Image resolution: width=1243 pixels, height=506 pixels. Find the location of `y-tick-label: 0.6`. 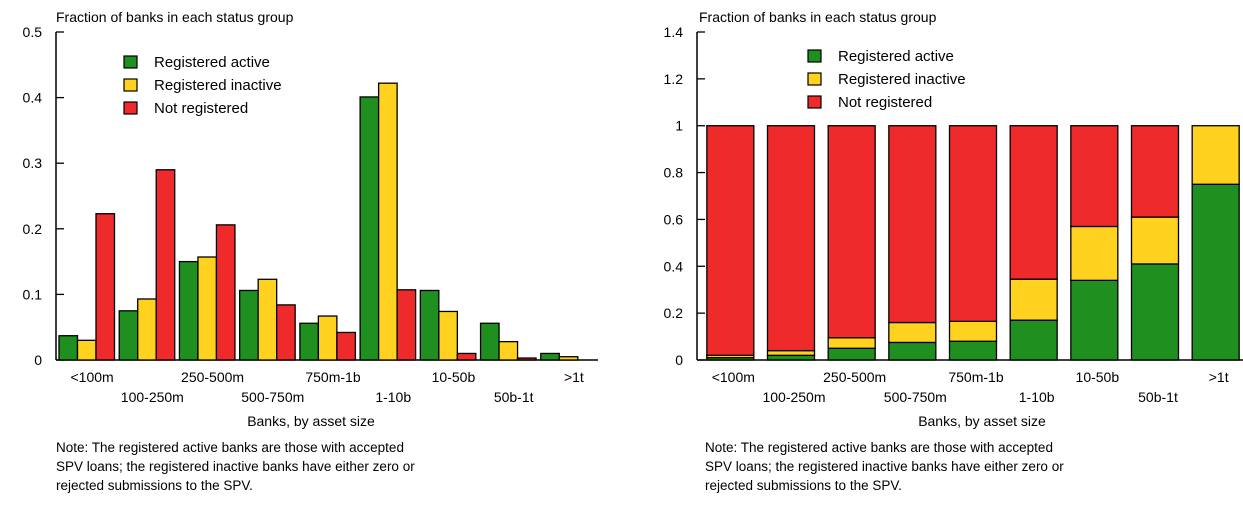

y-tick-label: 0.6 is located at coordinates (674, 219).